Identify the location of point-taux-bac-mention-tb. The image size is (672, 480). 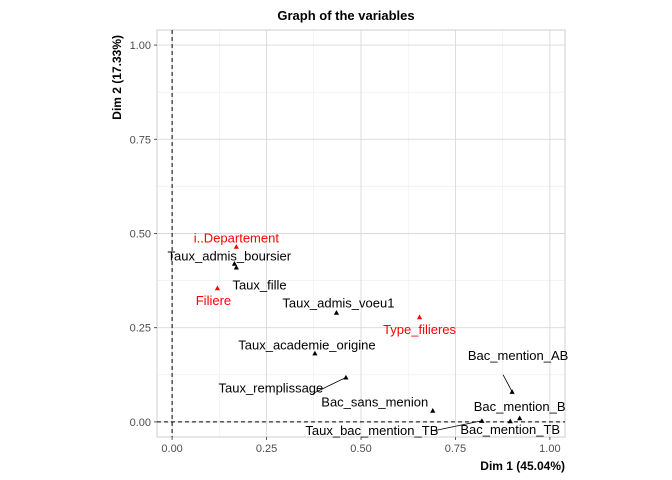
(482, 420).